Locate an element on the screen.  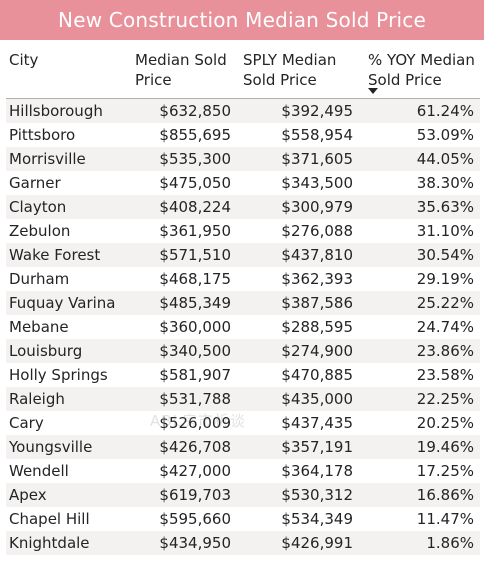
cell-yoy-percent: 53.09% is located at coordinates (445, 135).